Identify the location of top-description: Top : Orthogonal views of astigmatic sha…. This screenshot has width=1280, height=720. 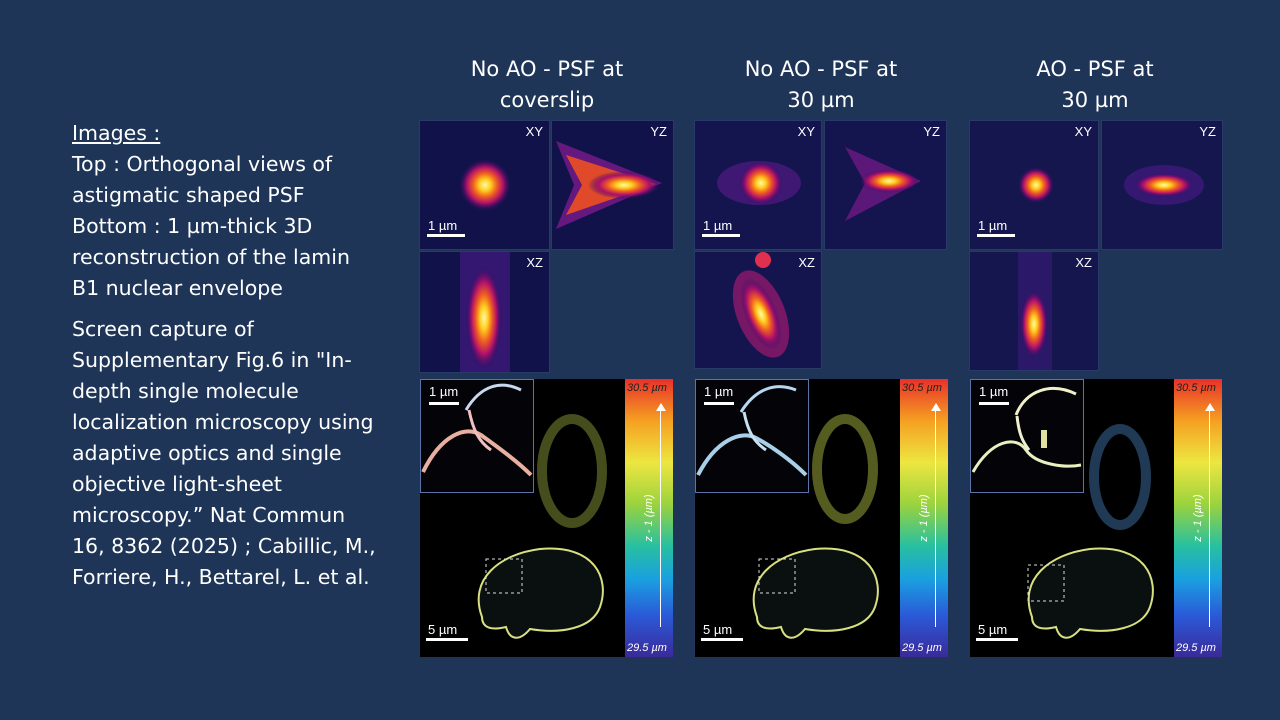
(202, 179).